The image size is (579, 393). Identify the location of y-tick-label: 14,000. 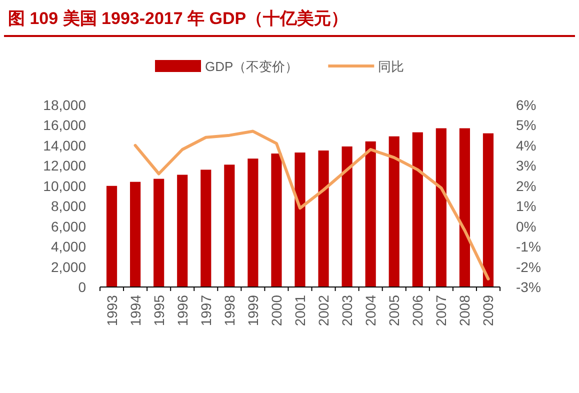
(64, 145).